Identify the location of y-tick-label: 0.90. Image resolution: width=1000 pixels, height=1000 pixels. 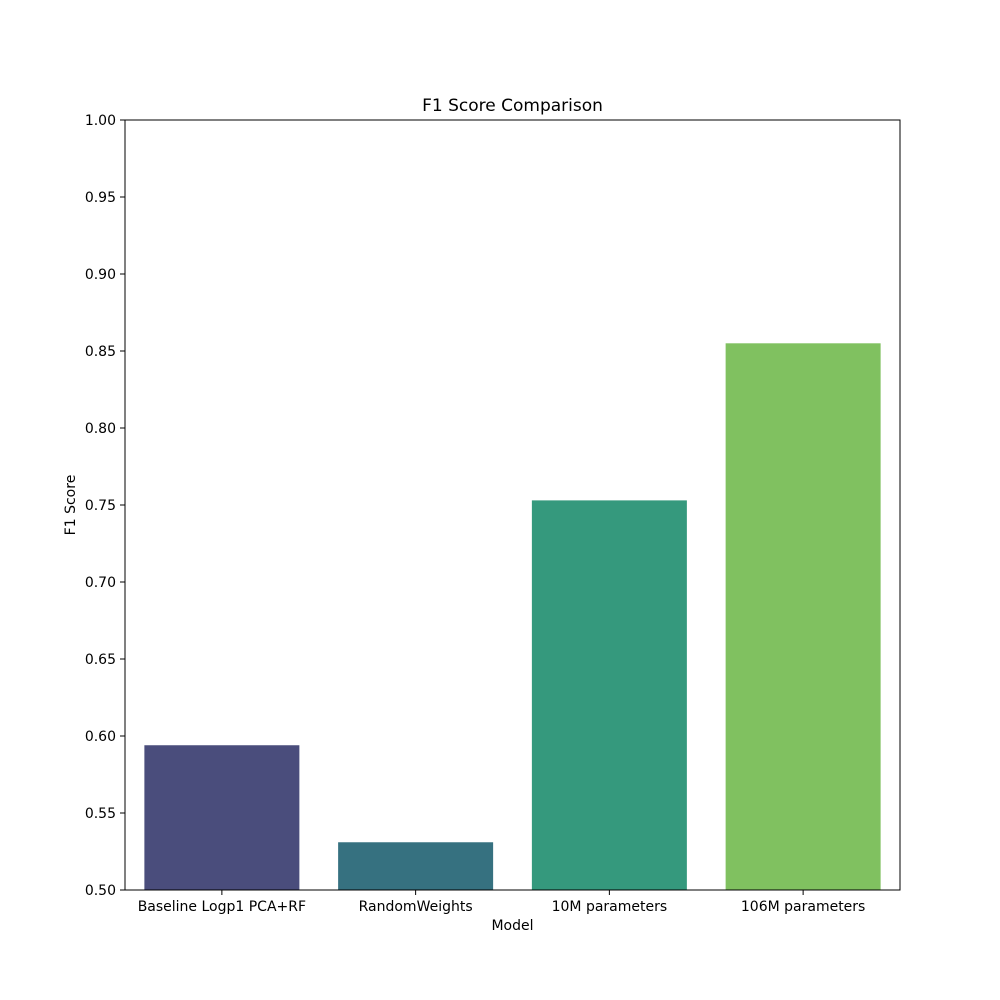
(100, 275).